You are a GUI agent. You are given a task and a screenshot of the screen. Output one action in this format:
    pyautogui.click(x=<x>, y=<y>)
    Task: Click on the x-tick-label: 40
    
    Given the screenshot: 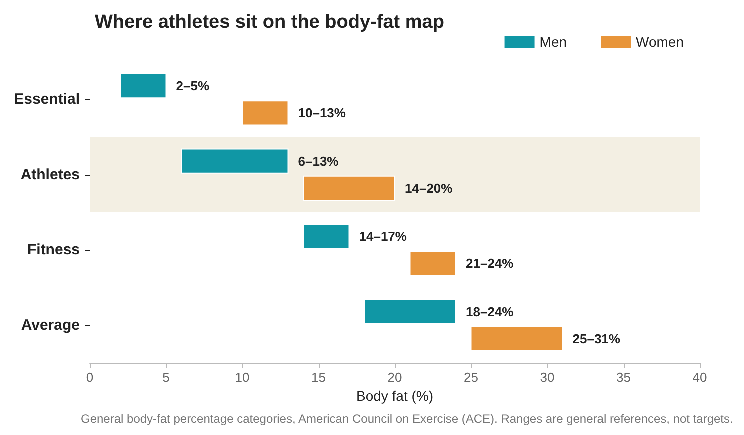 What is the action you would take?
    pyautogui.click(x=700, y=377)
    